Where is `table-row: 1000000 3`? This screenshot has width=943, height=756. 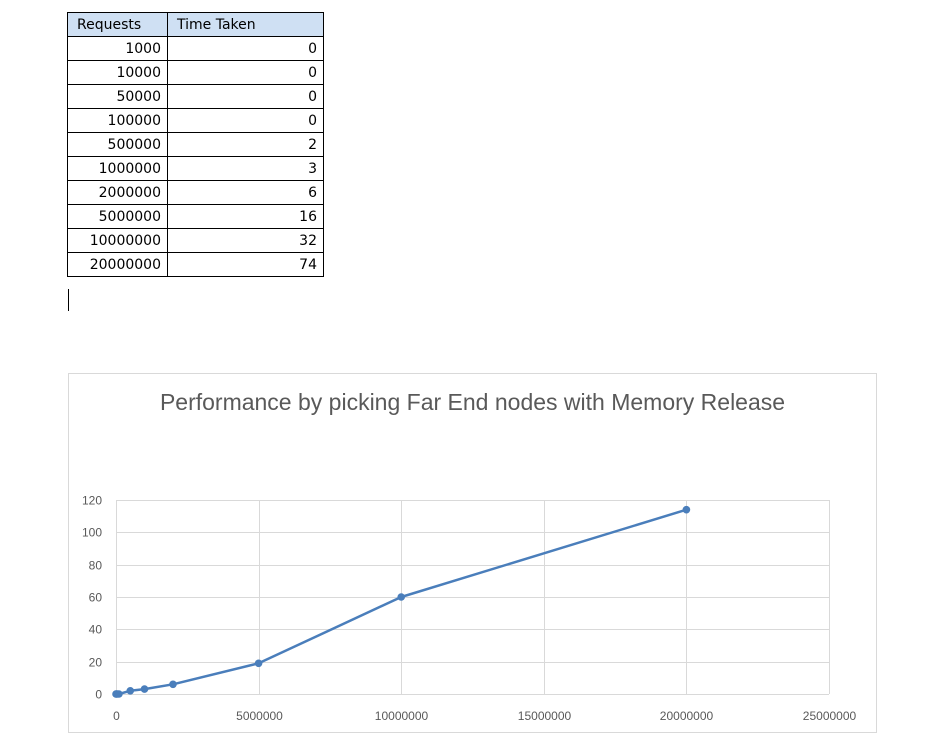 table-row: 1000000 3 is located at coordinates (195, 168).